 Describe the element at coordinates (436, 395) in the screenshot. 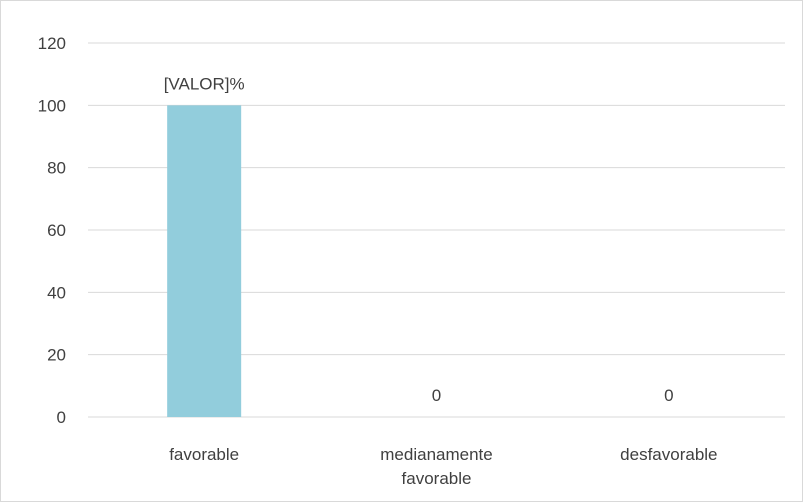

I see `data-label-1: 0` at that location.